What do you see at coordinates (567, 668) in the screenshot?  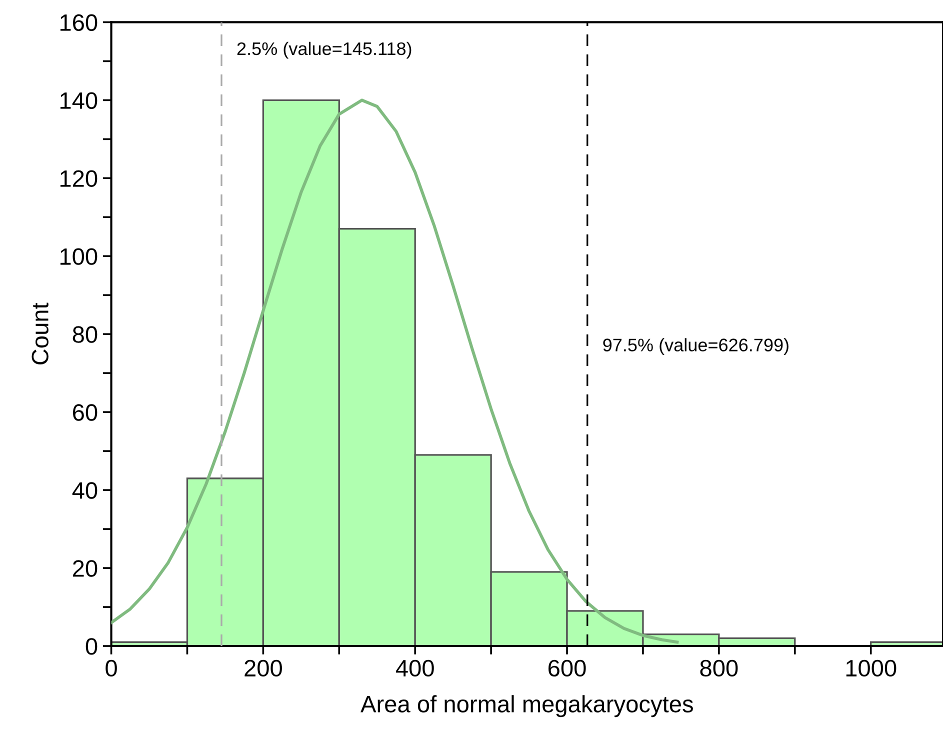 I see `x-tick-label: 600` at bounding box center [567, 668].